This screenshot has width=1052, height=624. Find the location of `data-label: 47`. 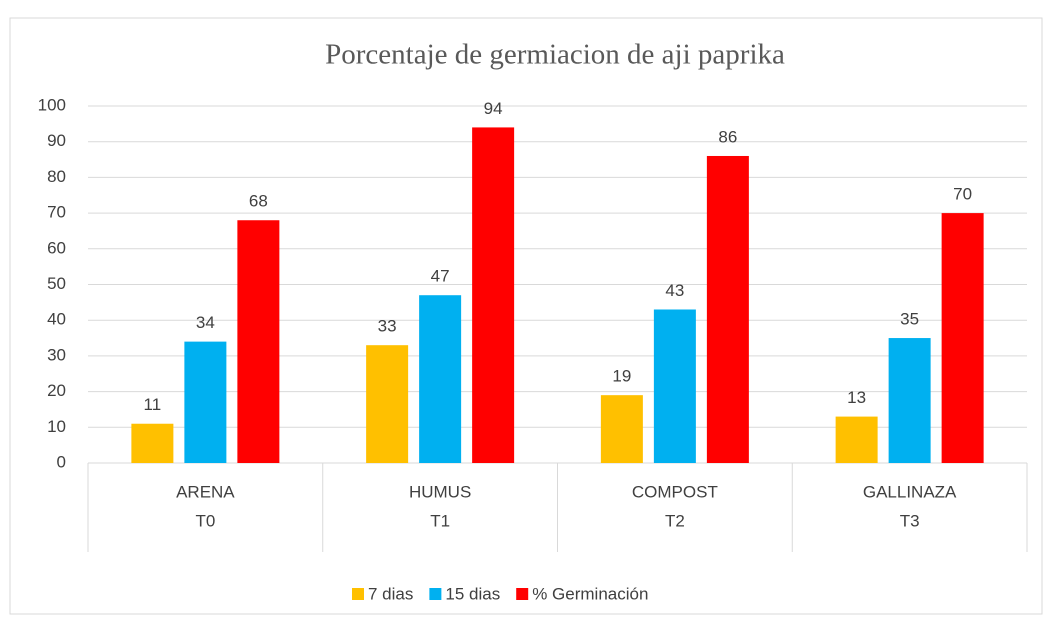

data-label: 47 is located at coordinates (440, 276).